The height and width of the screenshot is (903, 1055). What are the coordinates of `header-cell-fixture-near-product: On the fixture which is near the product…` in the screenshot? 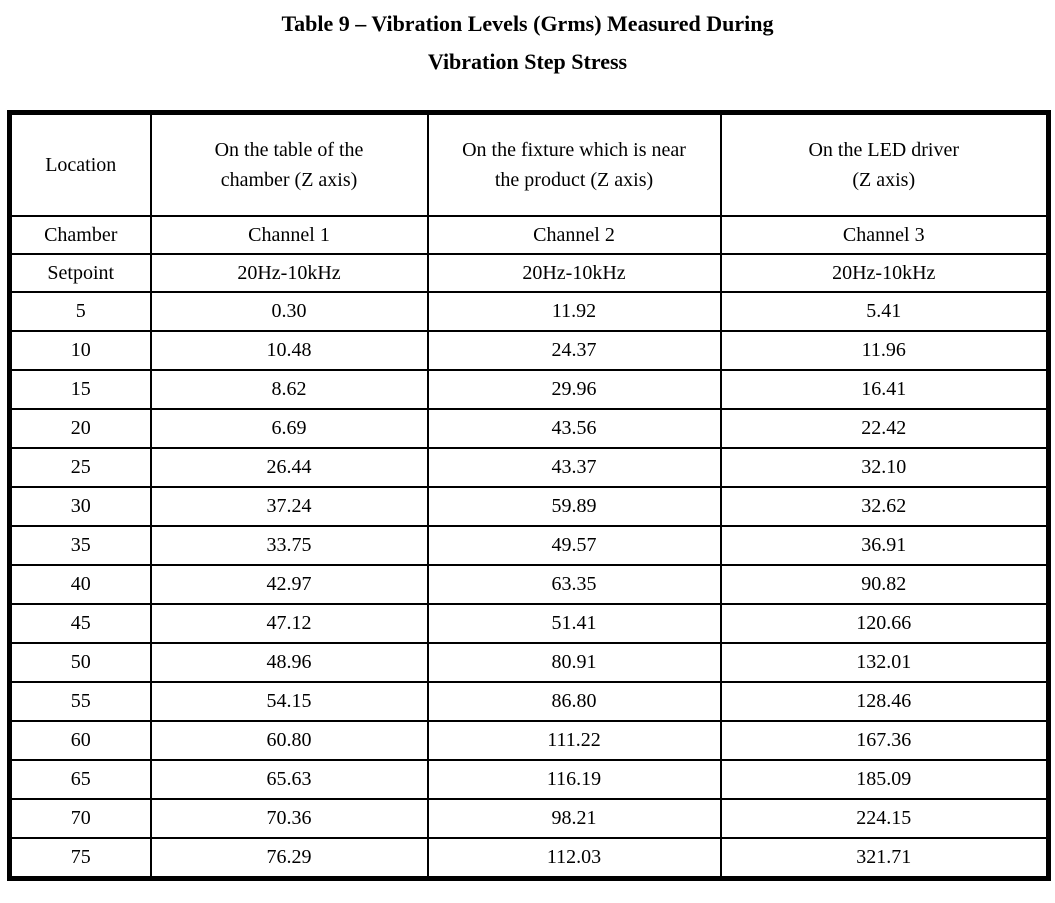 It's located at (574, 164).